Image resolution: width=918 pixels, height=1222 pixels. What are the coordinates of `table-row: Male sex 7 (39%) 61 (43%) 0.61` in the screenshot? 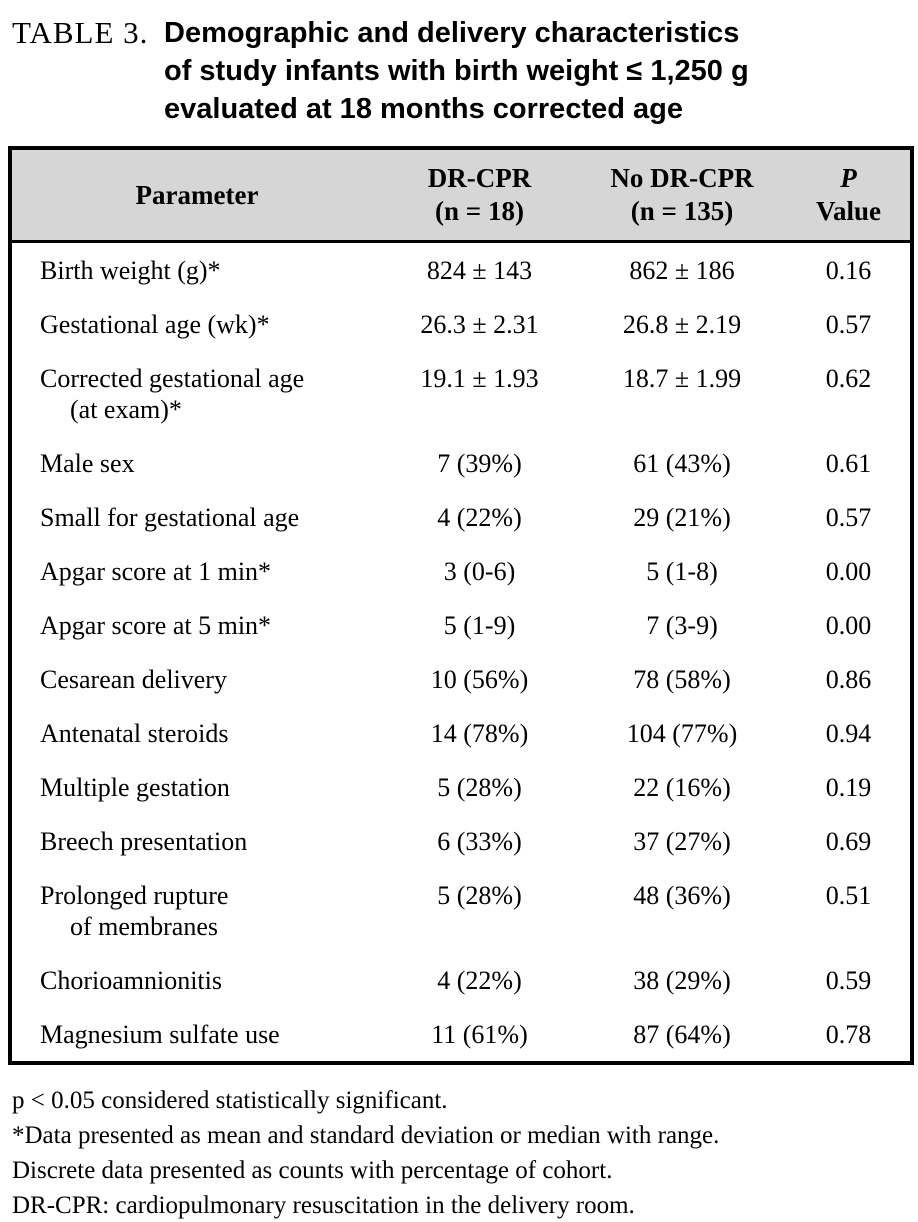 It's located at (461, 463).